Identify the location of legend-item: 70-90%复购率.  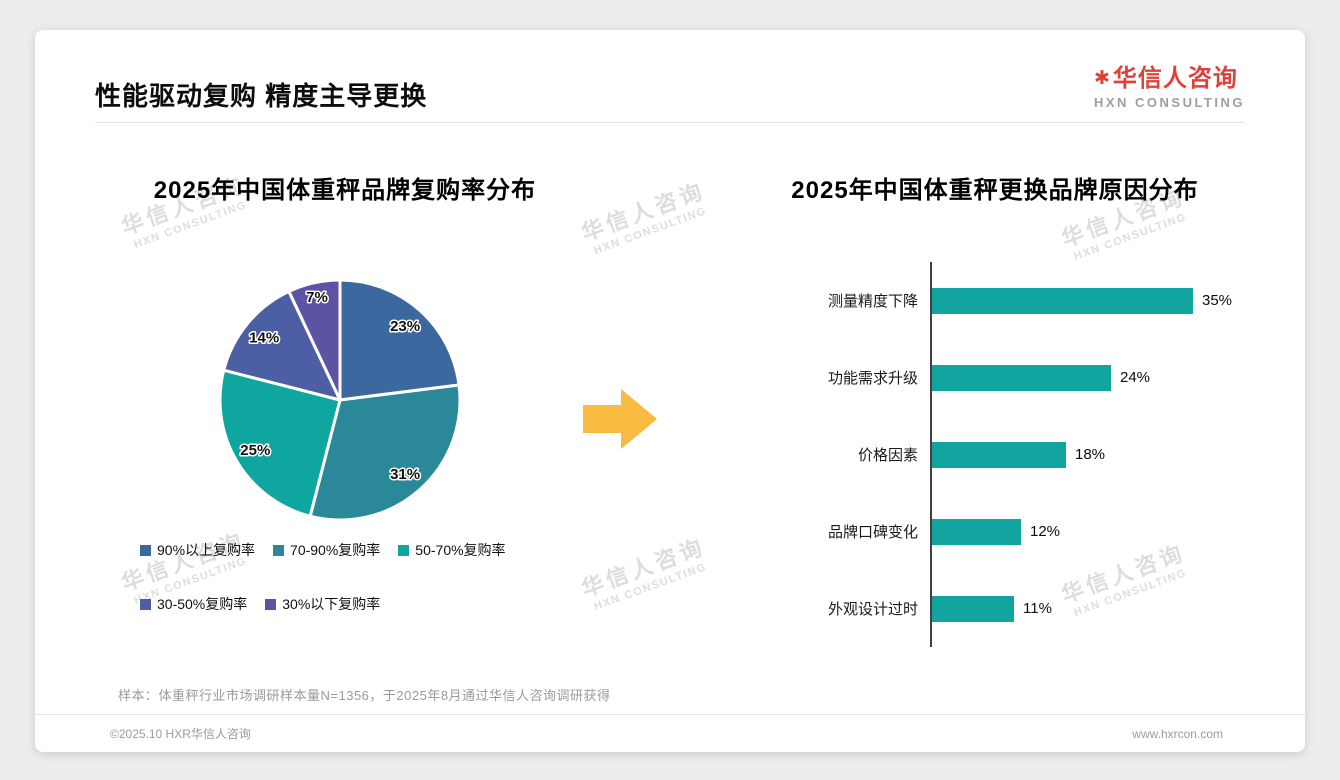
(326, 550).